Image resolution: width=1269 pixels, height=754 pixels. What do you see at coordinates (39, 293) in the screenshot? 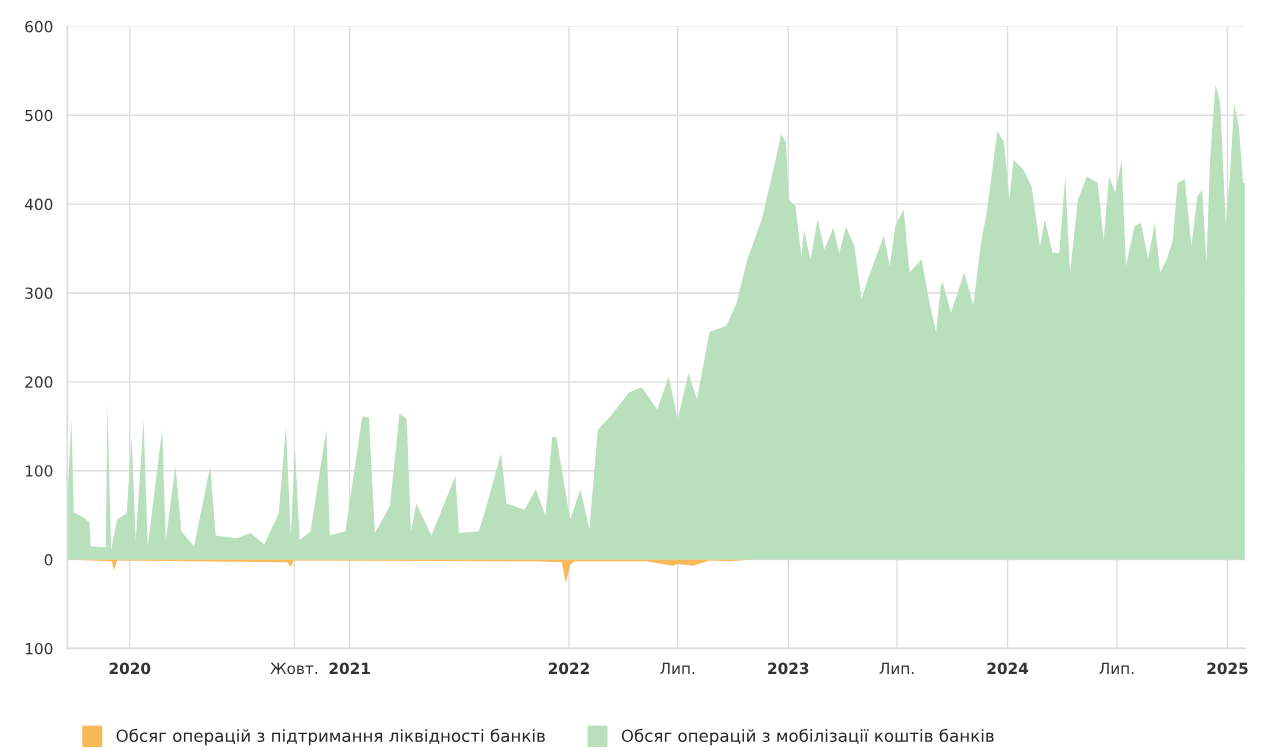
I see `y-tick-label: 300` at bounding box center [39, 293].